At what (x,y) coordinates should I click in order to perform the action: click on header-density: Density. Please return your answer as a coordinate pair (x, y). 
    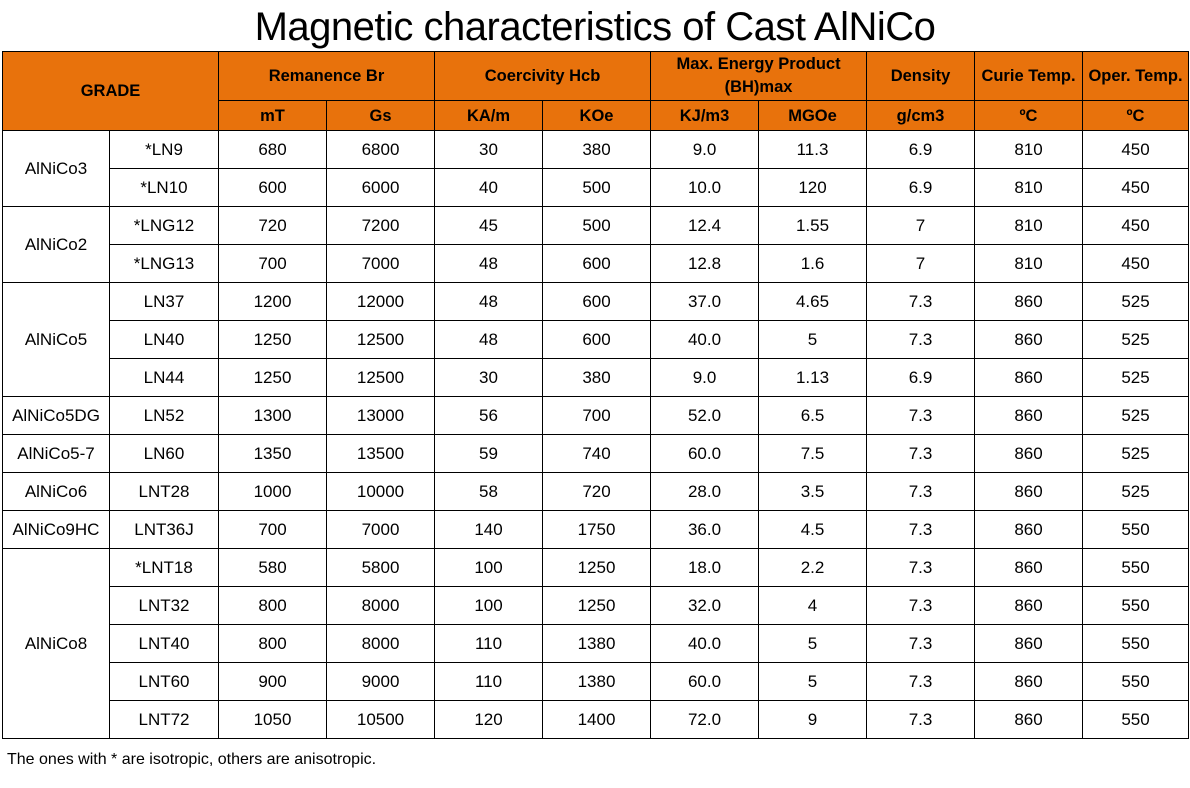
    Looking at the image, I should click on (921, 76).